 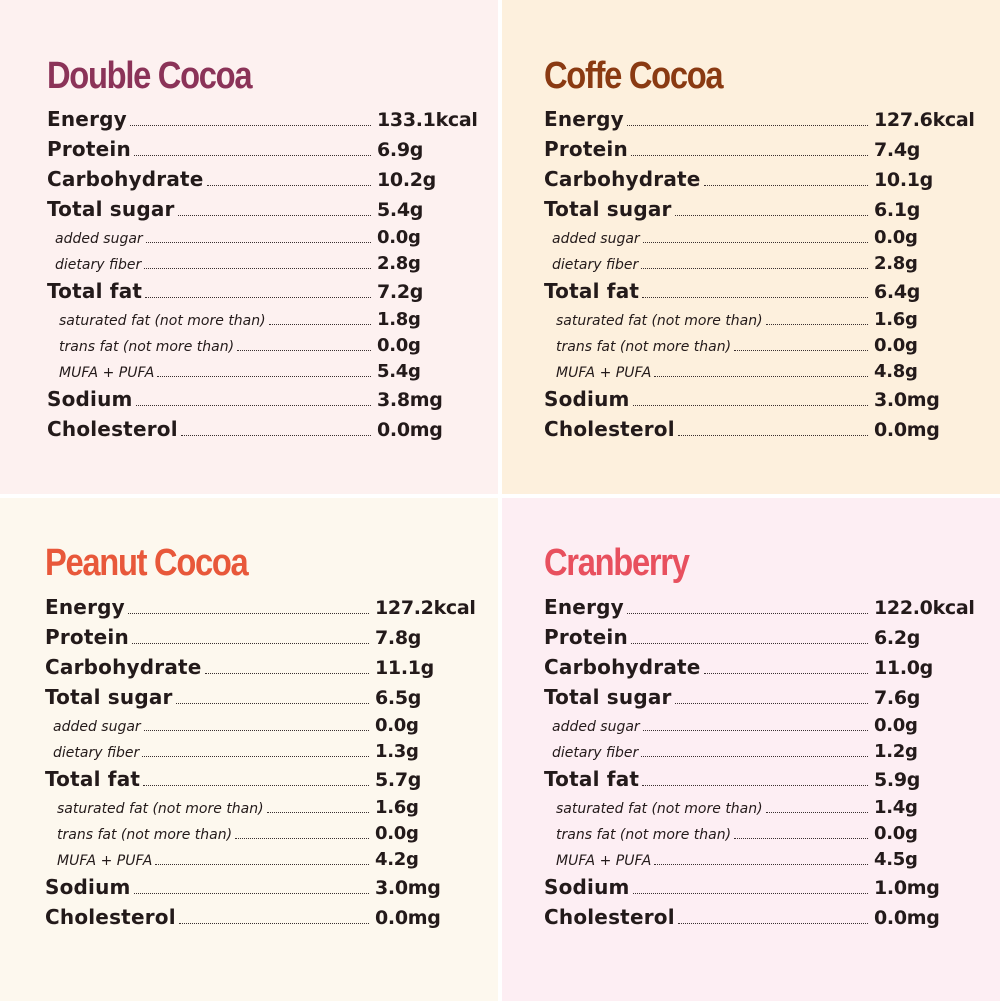 What do you see at coordinates (397, 751) in the screenshot?
I see `nutrient-value: 1.3g` at bounding box center [397, 751].